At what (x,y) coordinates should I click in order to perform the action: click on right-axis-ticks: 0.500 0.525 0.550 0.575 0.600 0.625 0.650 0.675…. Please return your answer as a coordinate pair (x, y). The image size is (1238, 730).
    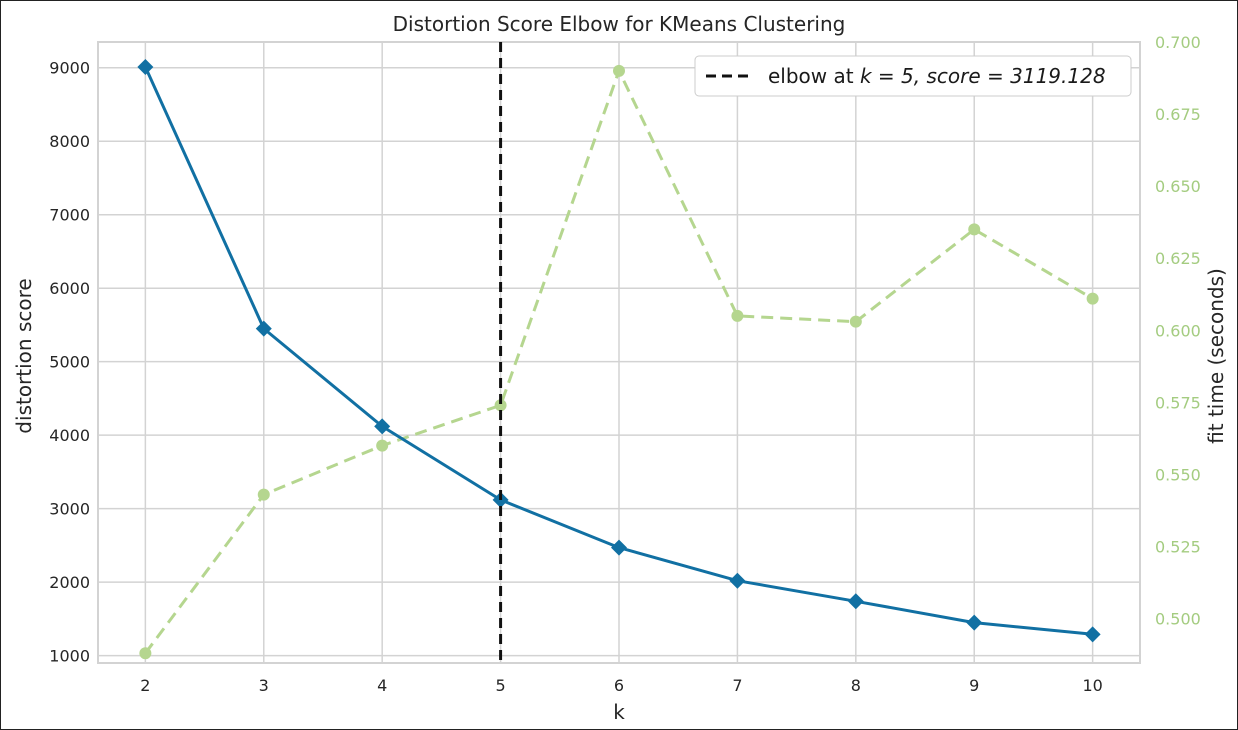
    Looking at the image, I should click on (1178, 331).